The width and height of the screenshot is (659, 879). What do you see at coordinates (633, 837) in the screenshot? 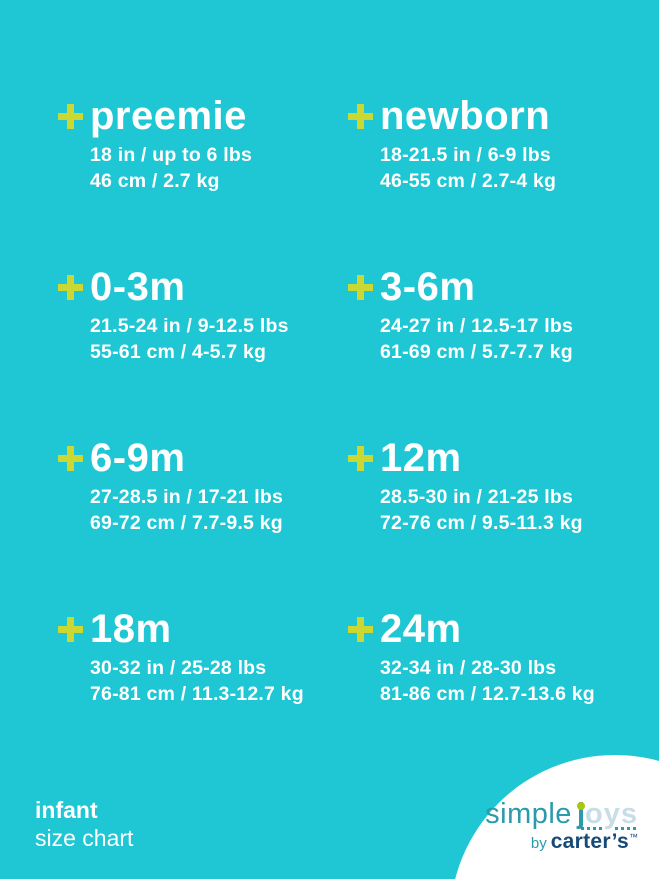
I see `trademark-symbol: ™` at bounding box center [633, 837].